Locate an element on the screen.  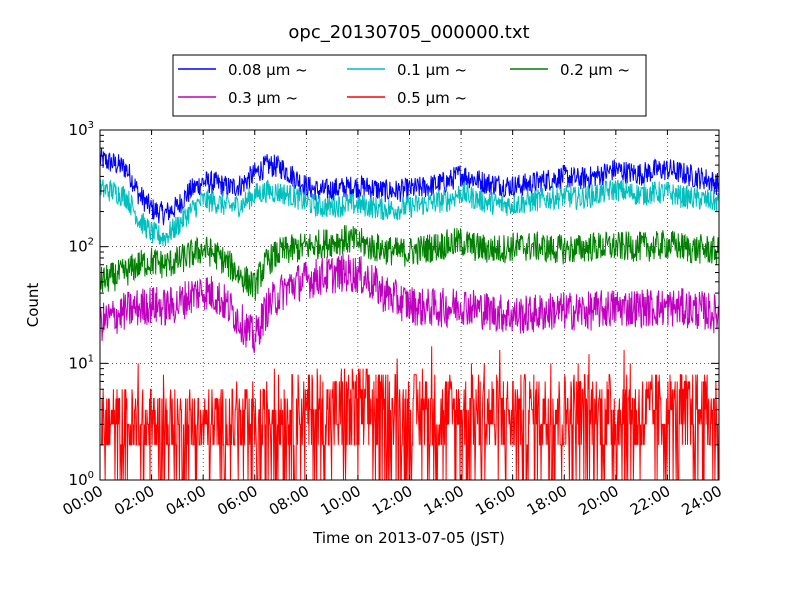
y-tick-label: 10⁰ is located at coordinates (81, 479).